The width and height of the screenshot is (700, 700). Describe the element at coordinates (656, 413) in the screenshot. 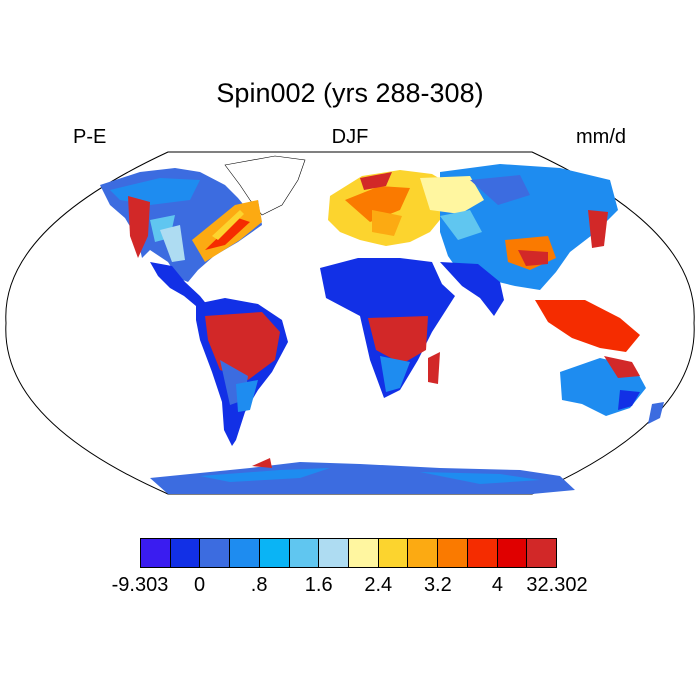

I see `new-zealand` at that location.